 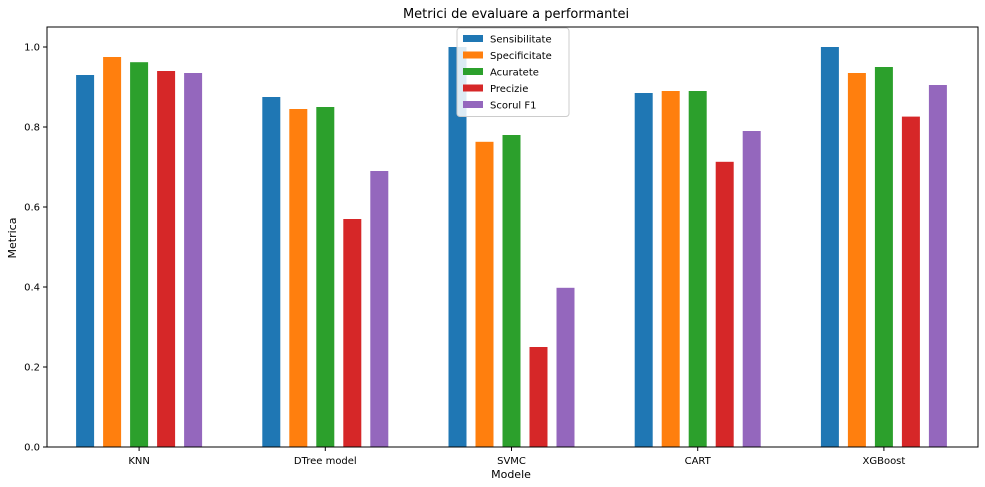 What do you see at coordinates (724, 304) in the screenshot?
I see `bar-precizie-cart` at bounding box center [724, 304].